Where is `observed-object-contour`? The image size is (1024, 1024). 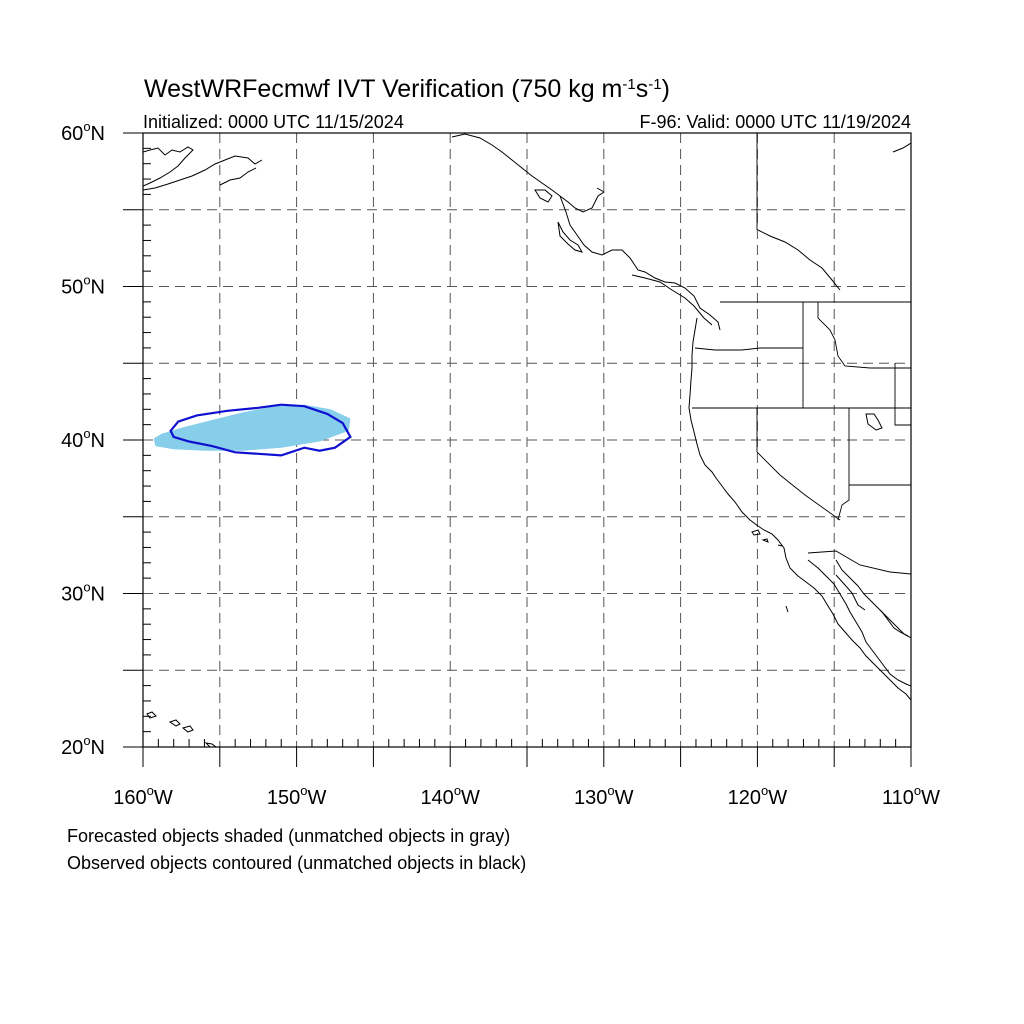
observed-object-contour is located at coordinates (260, 430).